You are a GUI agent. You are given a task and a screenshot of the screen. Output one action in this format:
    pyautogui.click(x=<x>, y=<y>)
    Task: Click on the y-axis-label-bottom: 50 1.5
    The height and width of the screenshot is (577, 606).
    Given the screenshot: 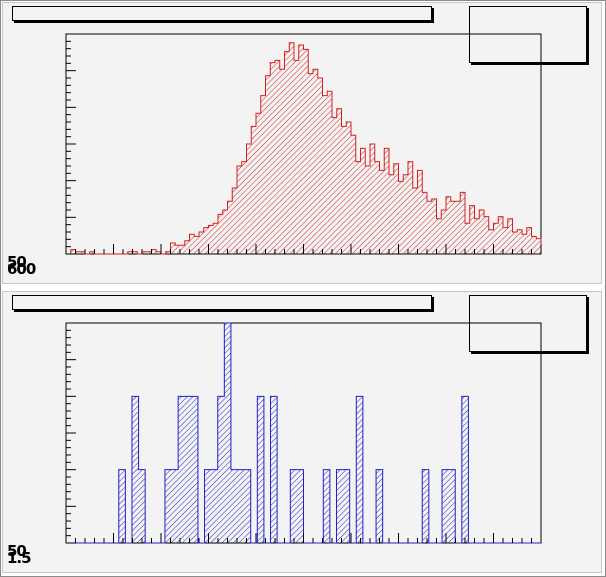 What is the action you would take?
    pyautogui.click(x=19, y=555)
    